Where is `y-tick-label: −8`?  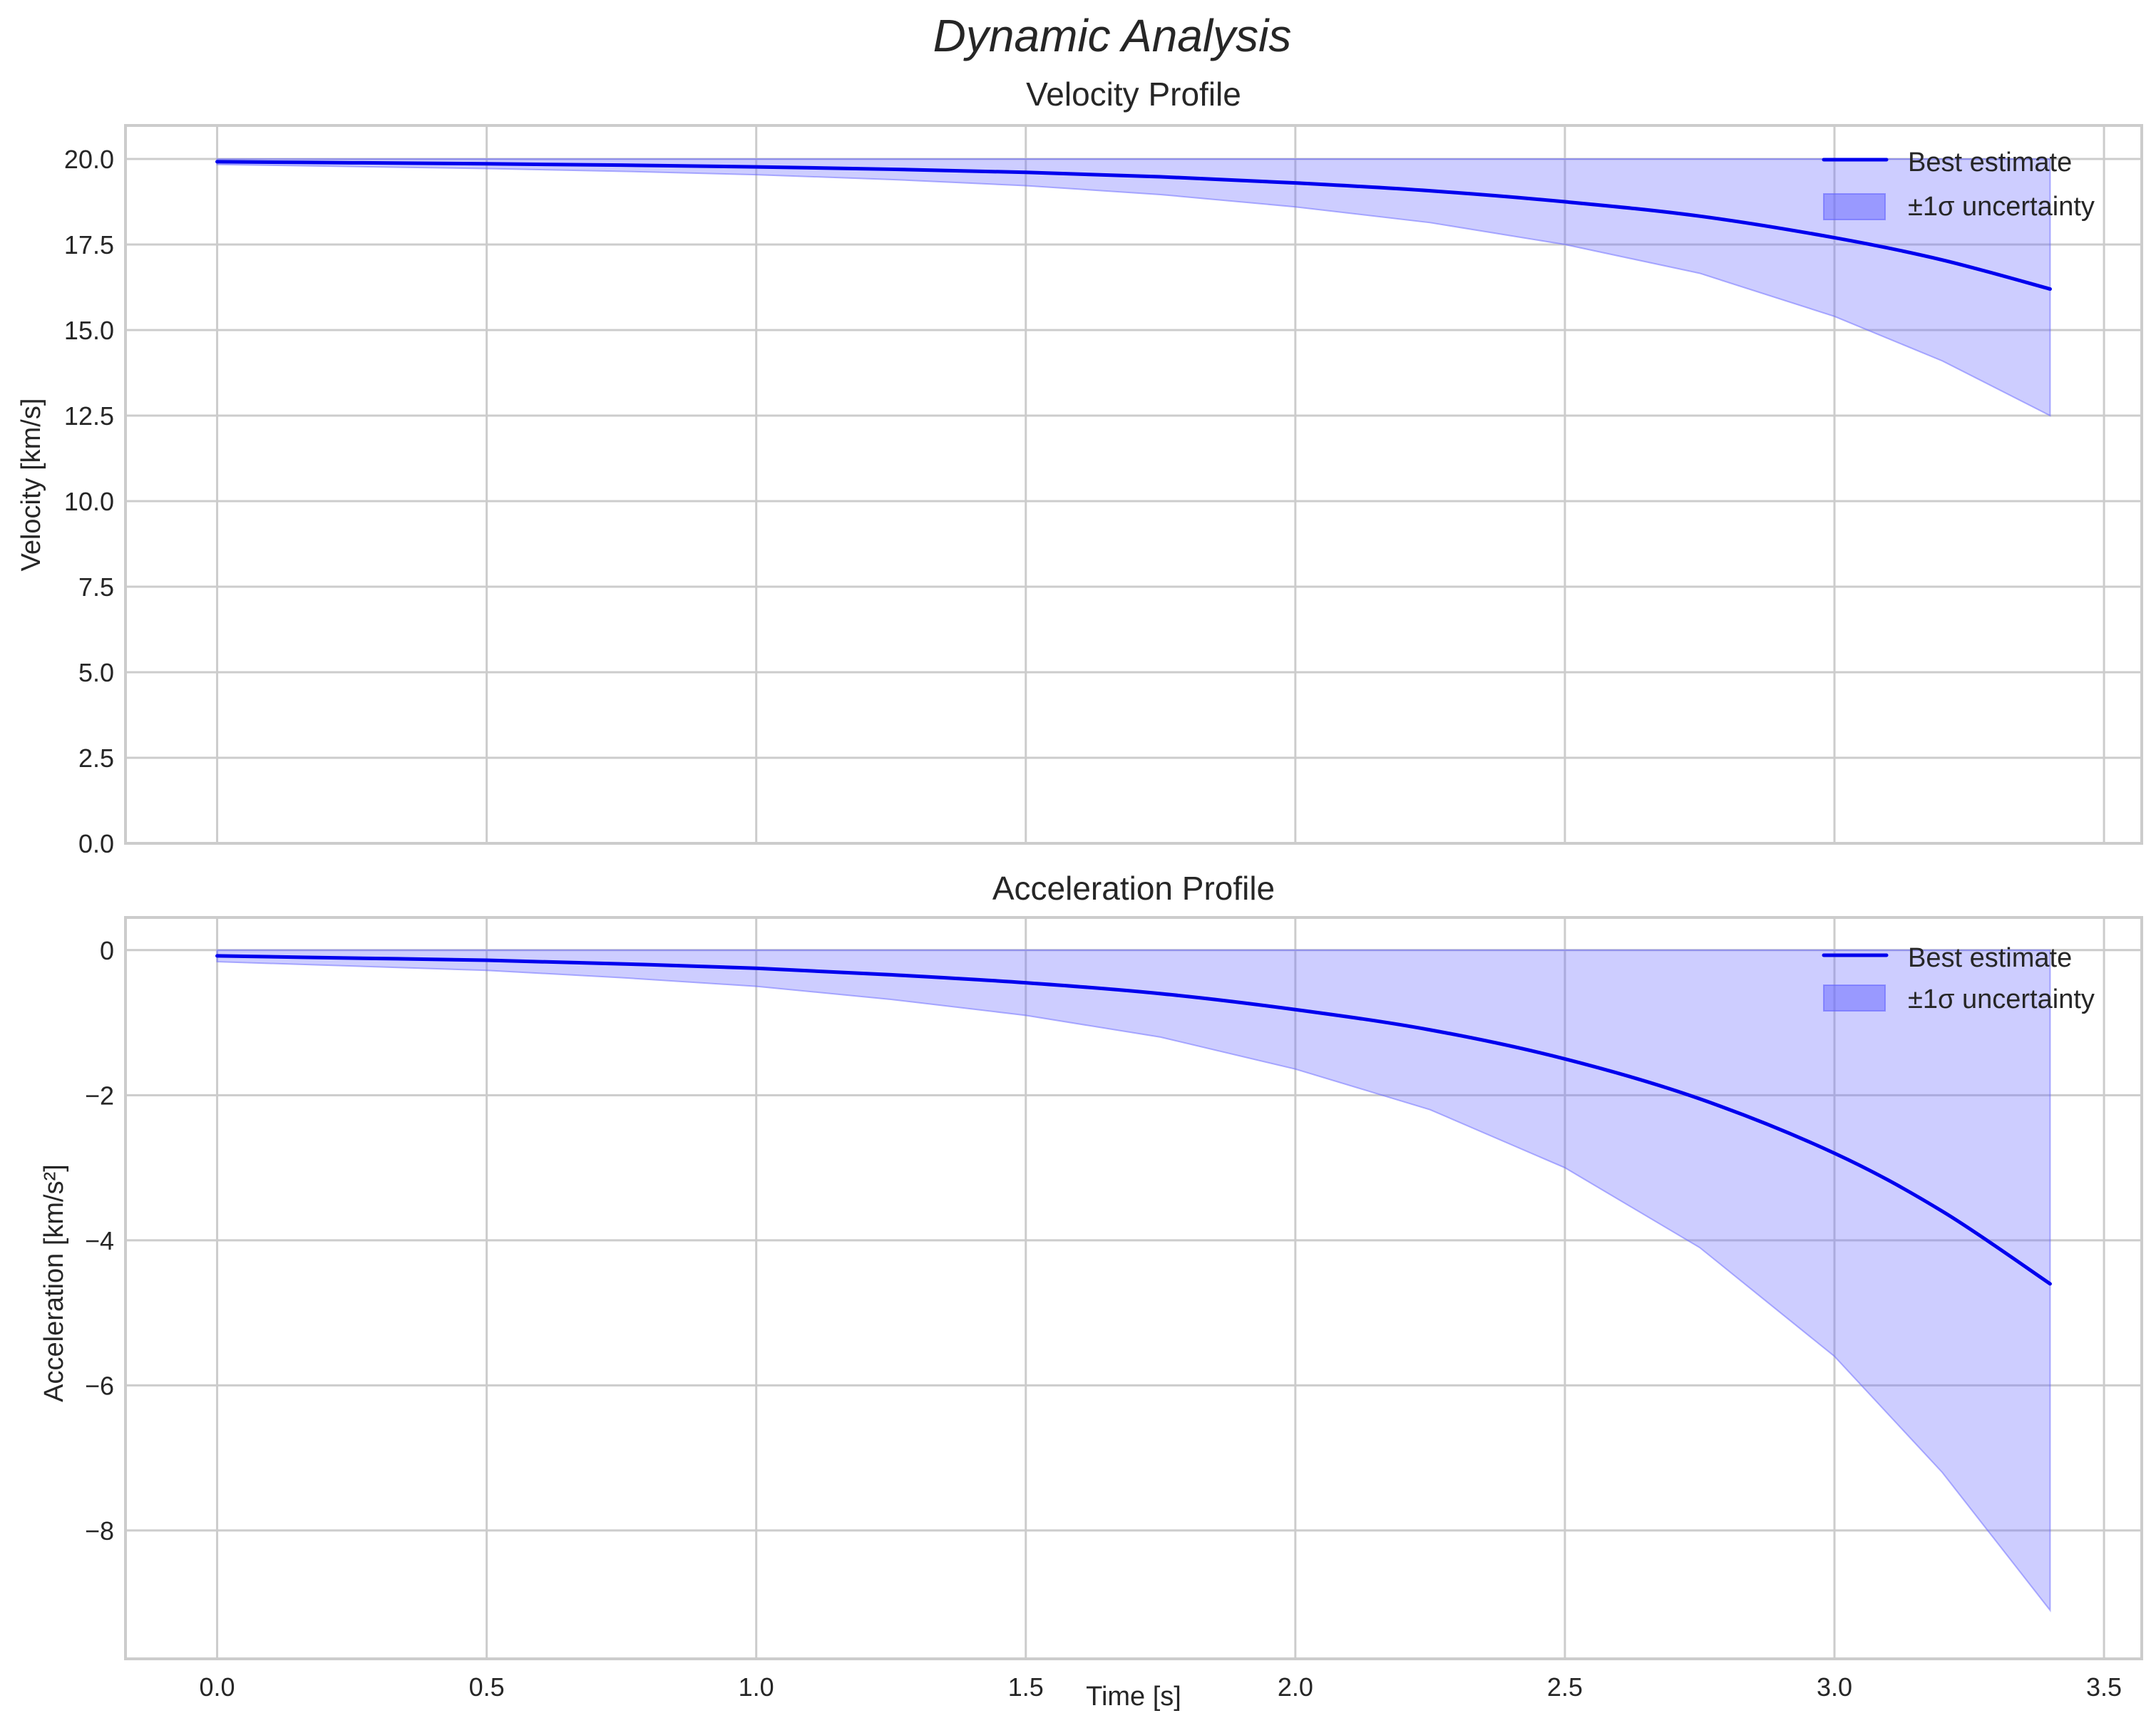
y-tick-label: −8 is located at coordinates (99, 1531).